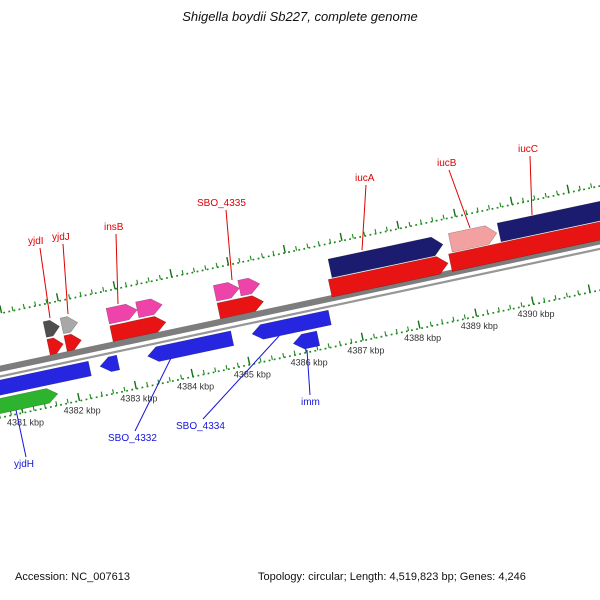 The height and width of the screenshot is (600, 600). Describe the element at coordinates (310, 402) in the screenshot. I see `gene-label-imm: imm` at that location.